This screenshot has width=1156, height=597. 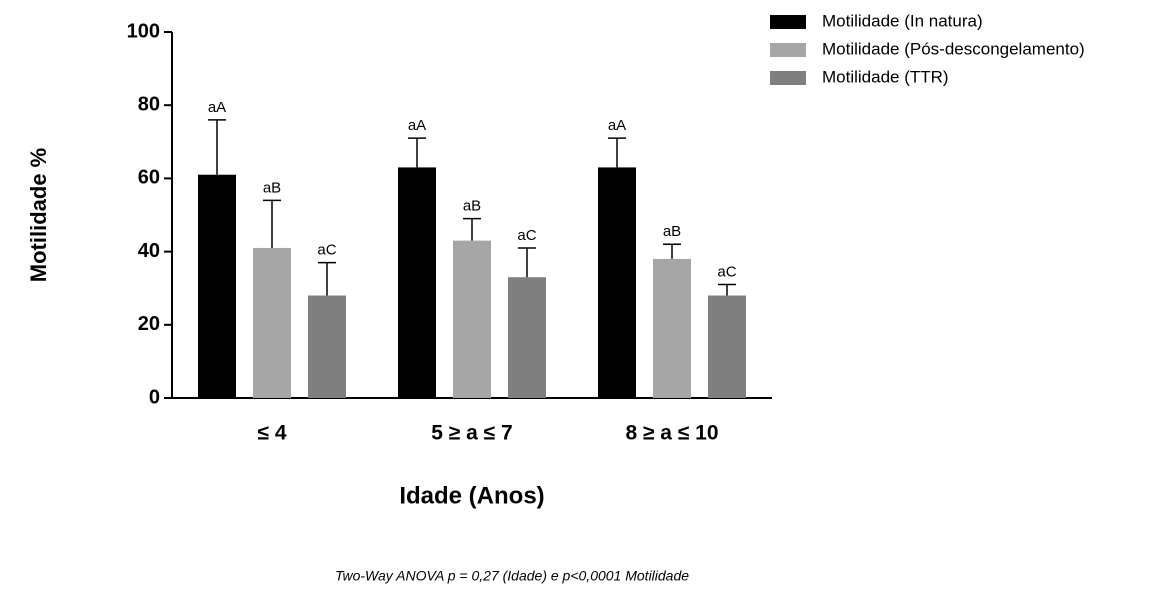 I want to click on legend-label: Motilidade (TTR), so click(x=885, y=76).